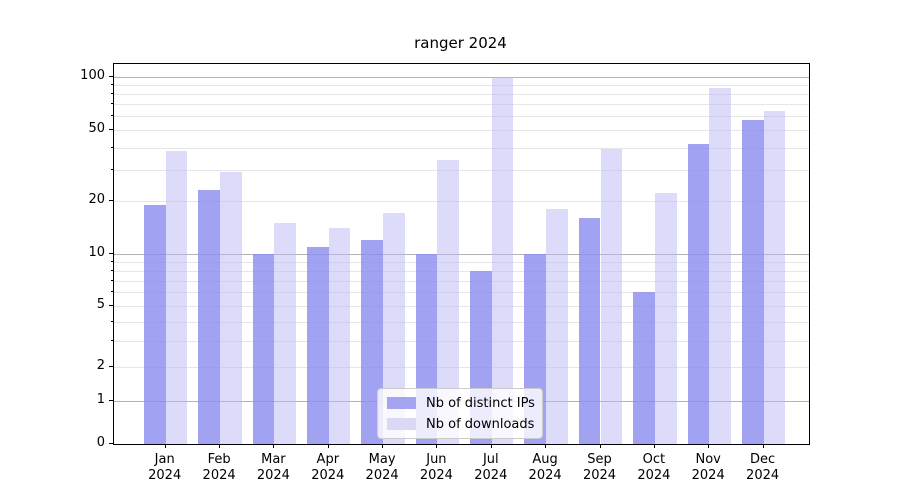 This screenshot has width=900, height=500. What do you see at coordinates (100, 304) in the screenshot?
I see `ytick-label-5: 5` at bounding box center [100, 304].